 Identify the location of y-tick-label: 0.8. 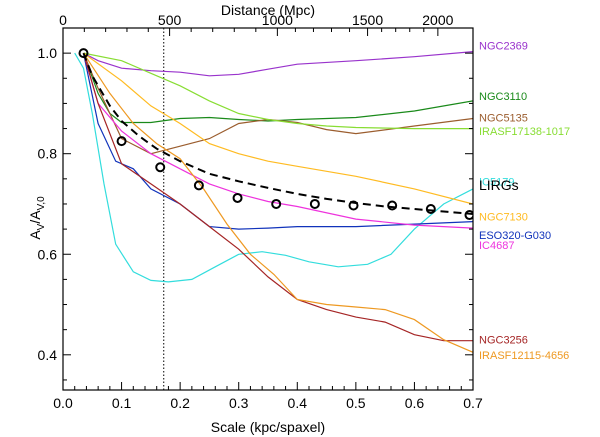
(48, 154).